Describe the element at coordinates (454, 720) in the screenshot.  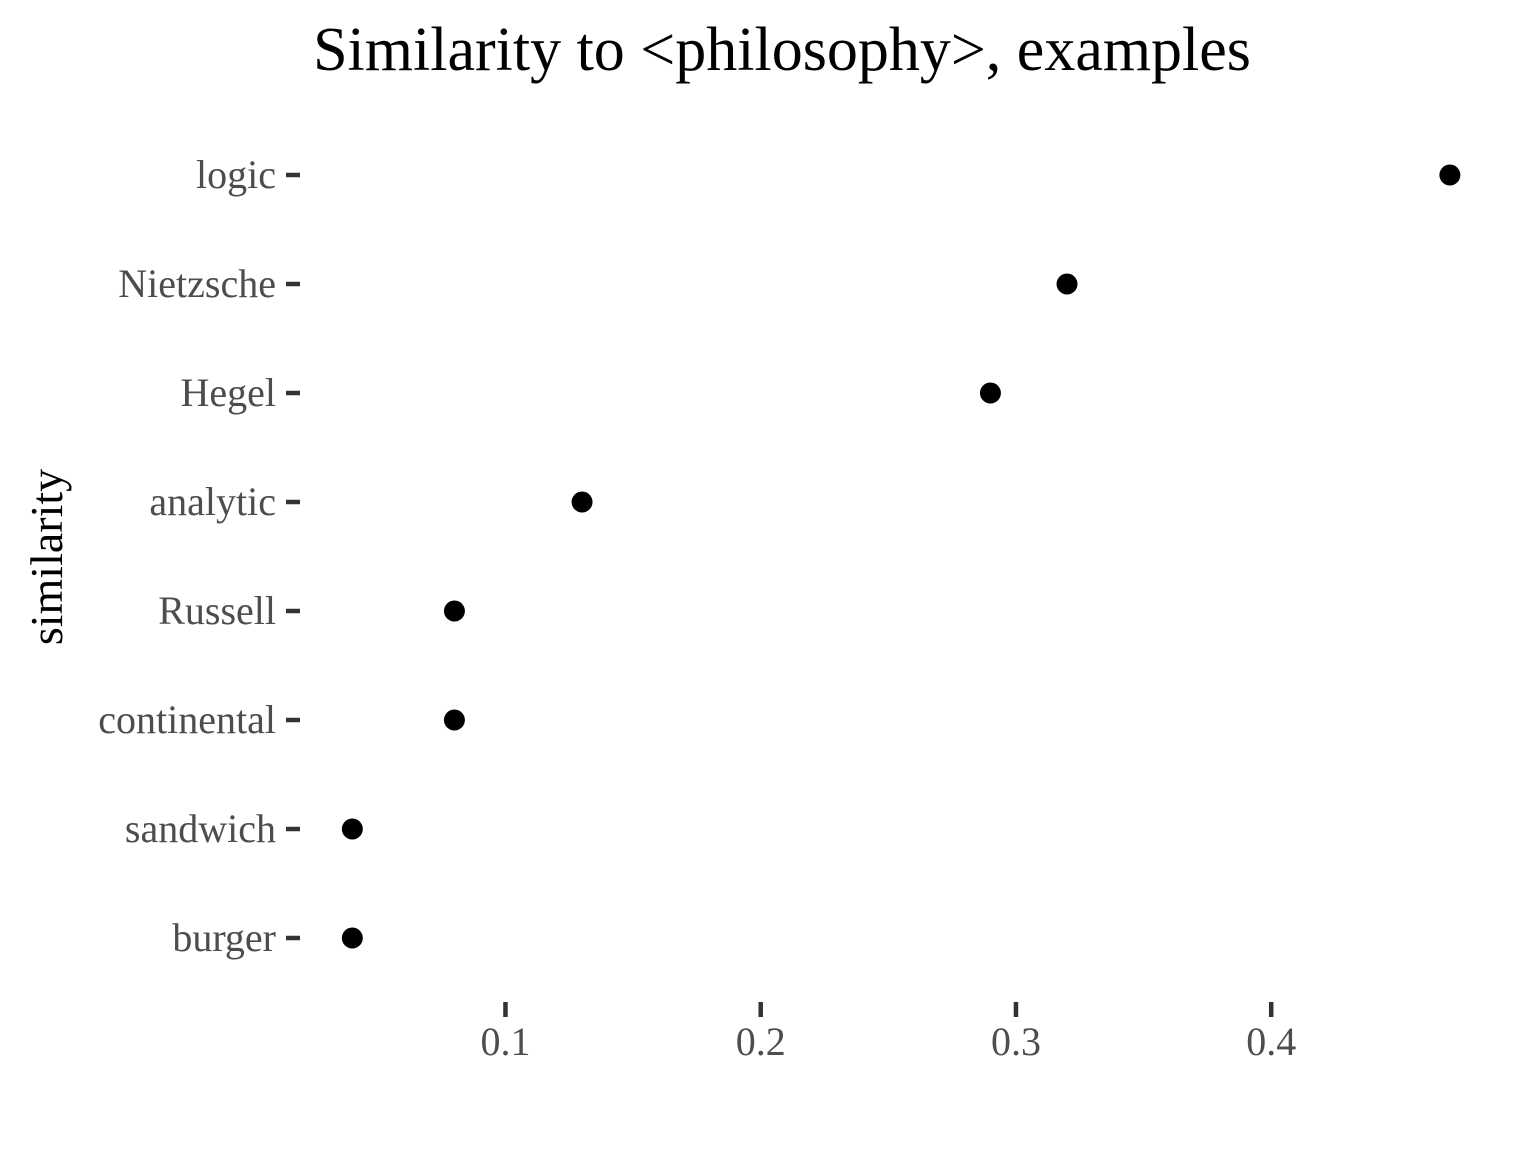
I see `data-point-continental` at that location.